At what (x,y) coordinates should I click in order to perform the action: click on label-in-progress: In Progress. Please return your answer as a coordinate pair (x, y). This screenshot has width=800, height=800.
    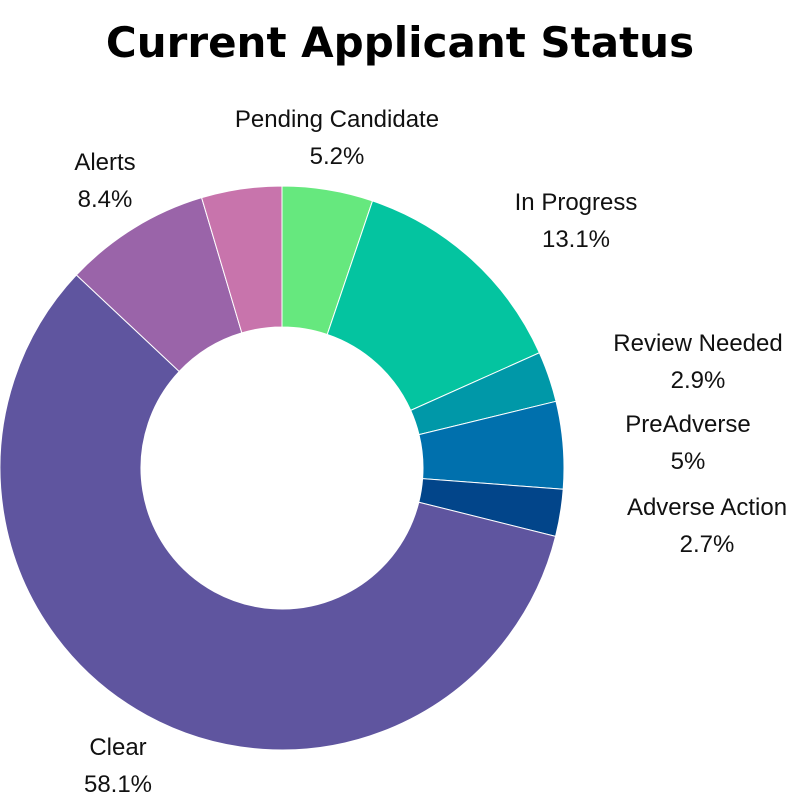
    Looking at the image, I should click on (576, 202).